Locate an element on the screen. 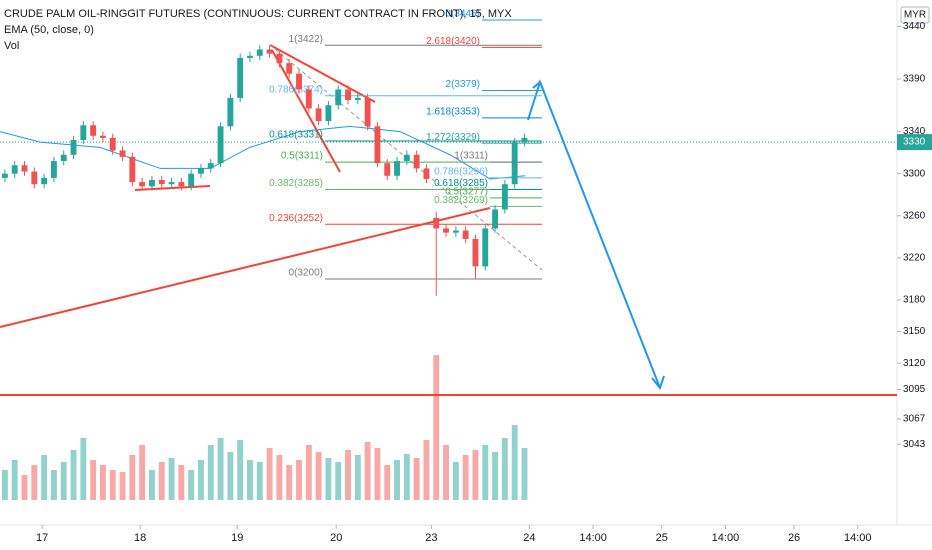  x-tick-label: 19 is located at coordinates (237, 538).